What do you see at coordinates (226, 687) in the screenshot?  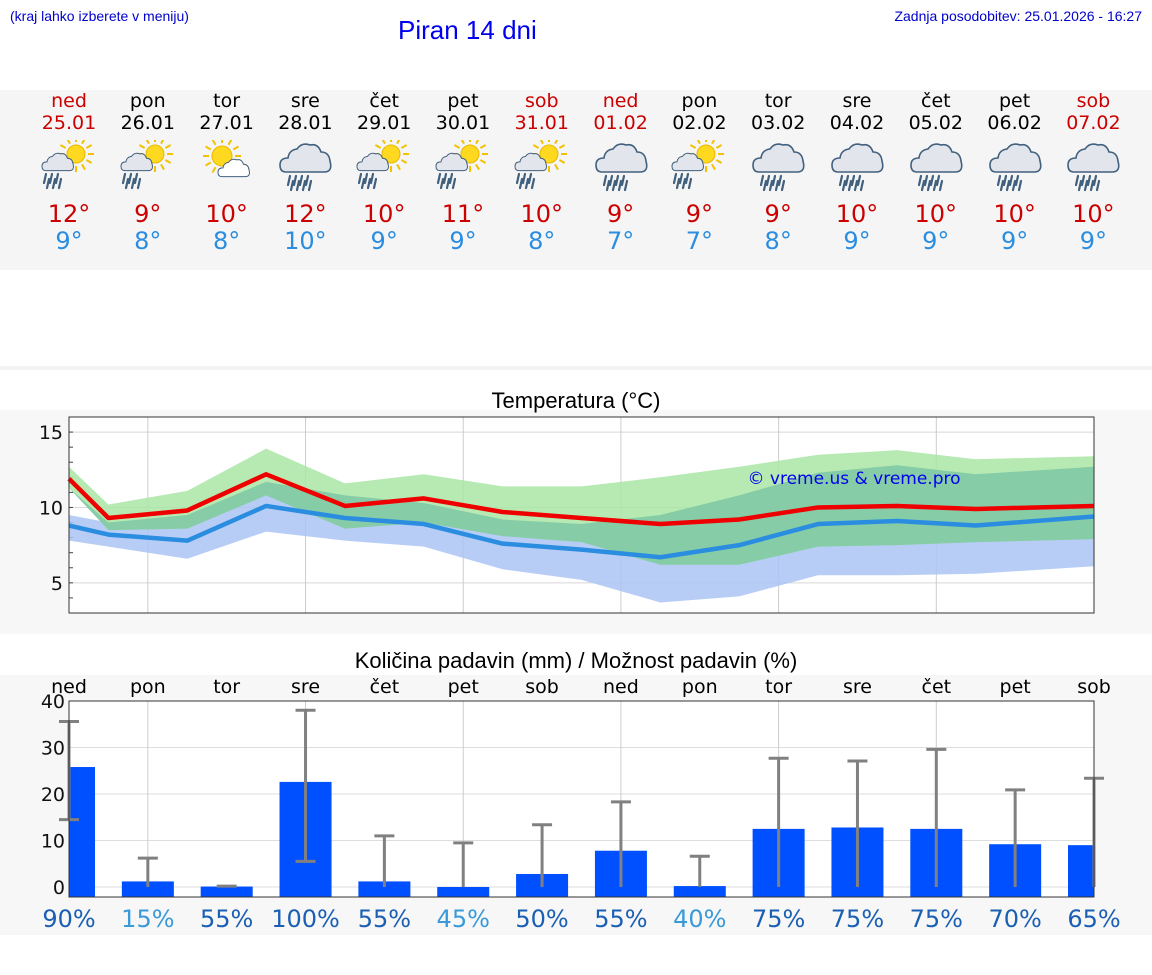 I see `x-category-label: tor` at bounding box center [226, 687].